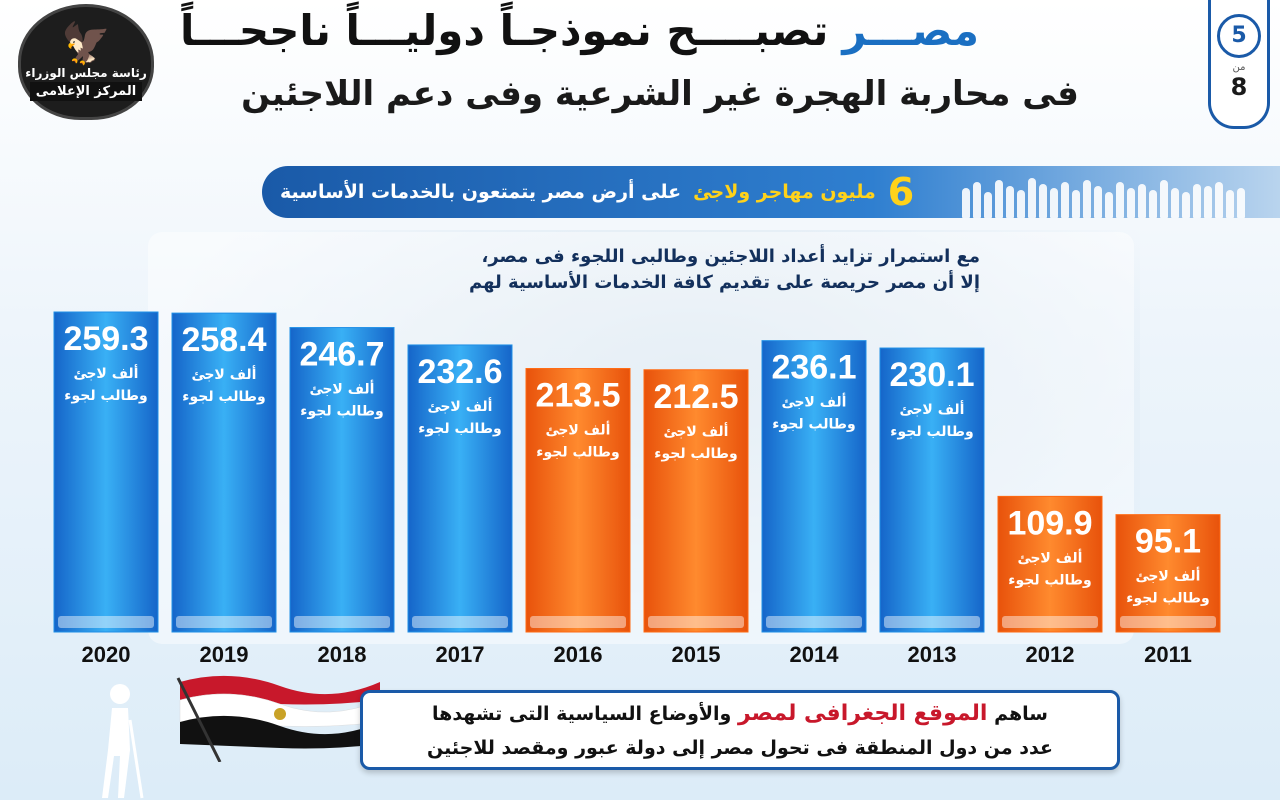 Image resolution: width=1280 pixels, height=800 pixels. What do you see at coordinates (86, 91) in the screenshot?
I see `logo-text-bottom: المركز الإعلامى` at bounding box center [86, 91].